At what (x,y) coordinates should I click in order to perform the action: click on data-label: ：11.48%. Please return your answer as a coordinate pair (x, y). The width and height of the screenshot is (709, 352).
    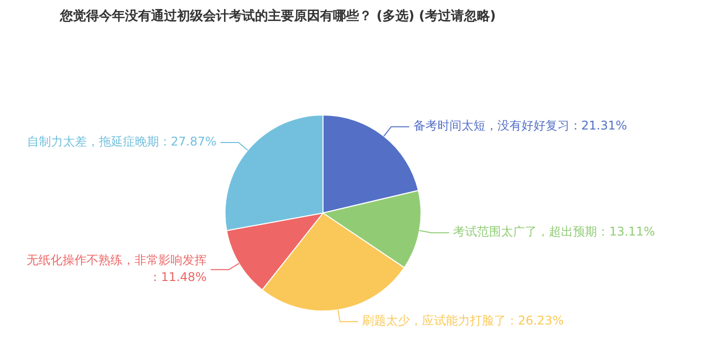
    Looking at the image, I should click on (177, 277).